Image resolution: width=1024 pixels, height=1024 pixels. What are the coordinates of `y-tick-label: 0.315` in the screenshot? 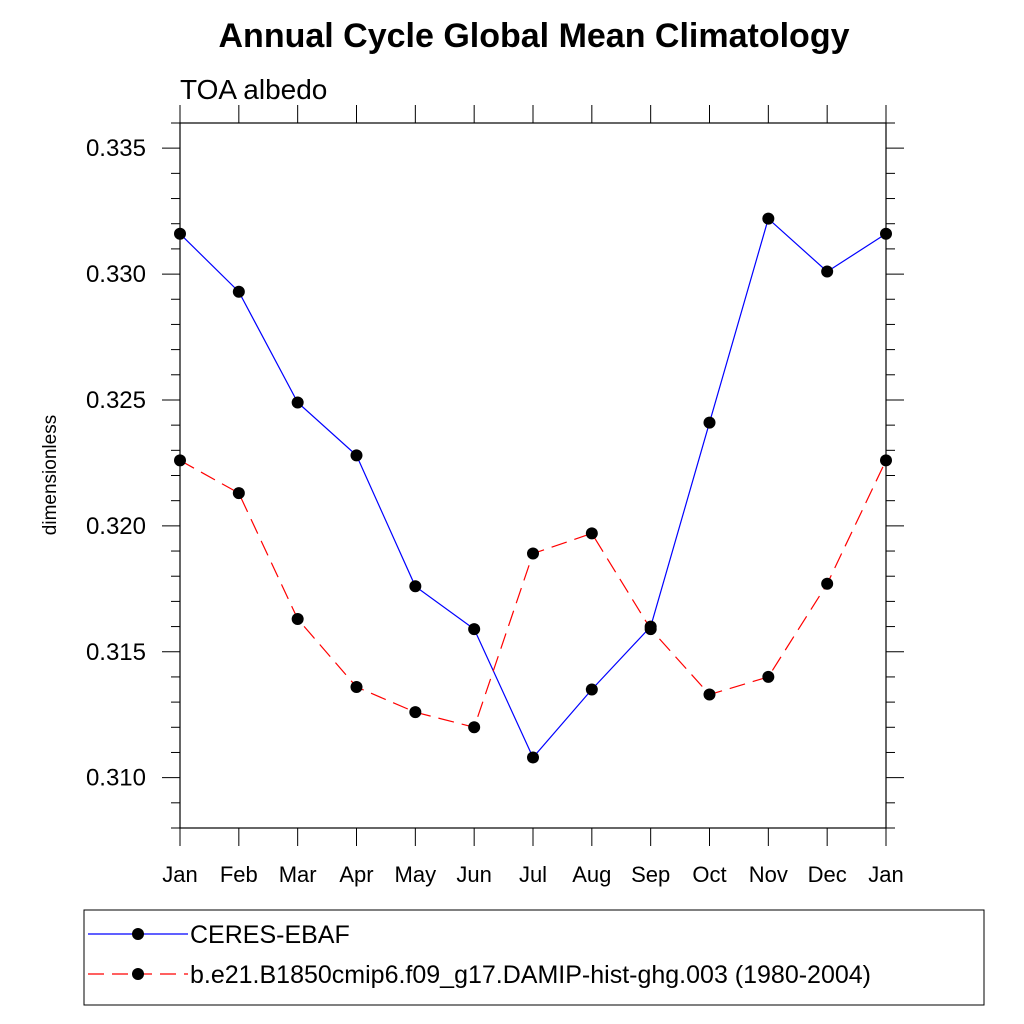 It's located at (116, 652).